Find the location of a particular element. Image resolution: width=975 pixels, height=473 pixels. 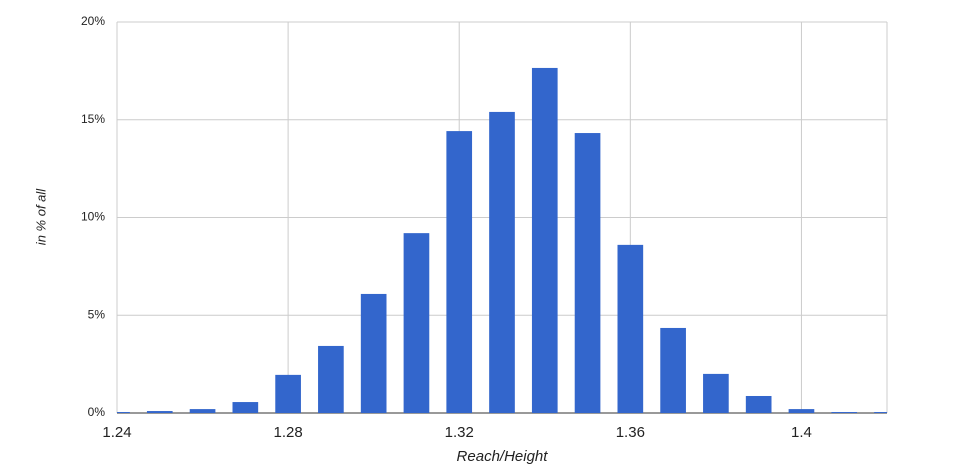

x-tick-label: 1.32 is located at coordinates (459, 432).